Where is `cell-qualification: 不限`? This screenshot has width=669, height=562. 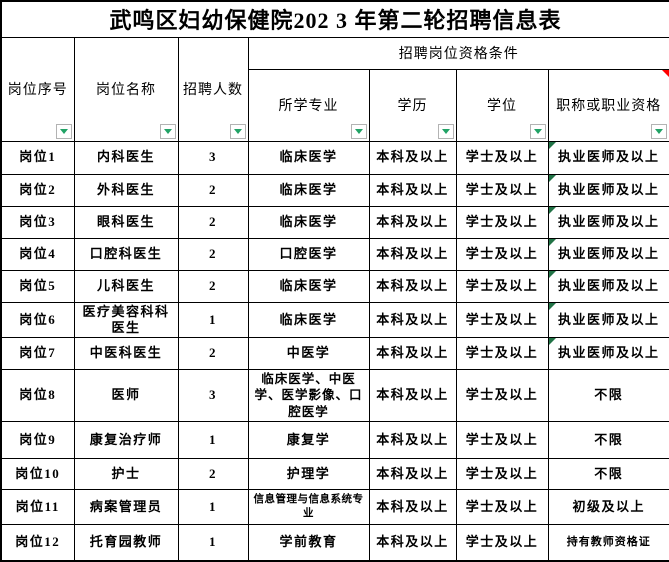 cell-qualification: 不限 is located at coordinates (608, 395).